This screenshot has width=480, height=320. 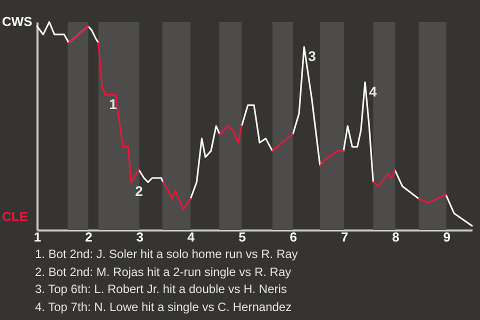 I want to click on annotation: 4, so click(x=373, y=91).